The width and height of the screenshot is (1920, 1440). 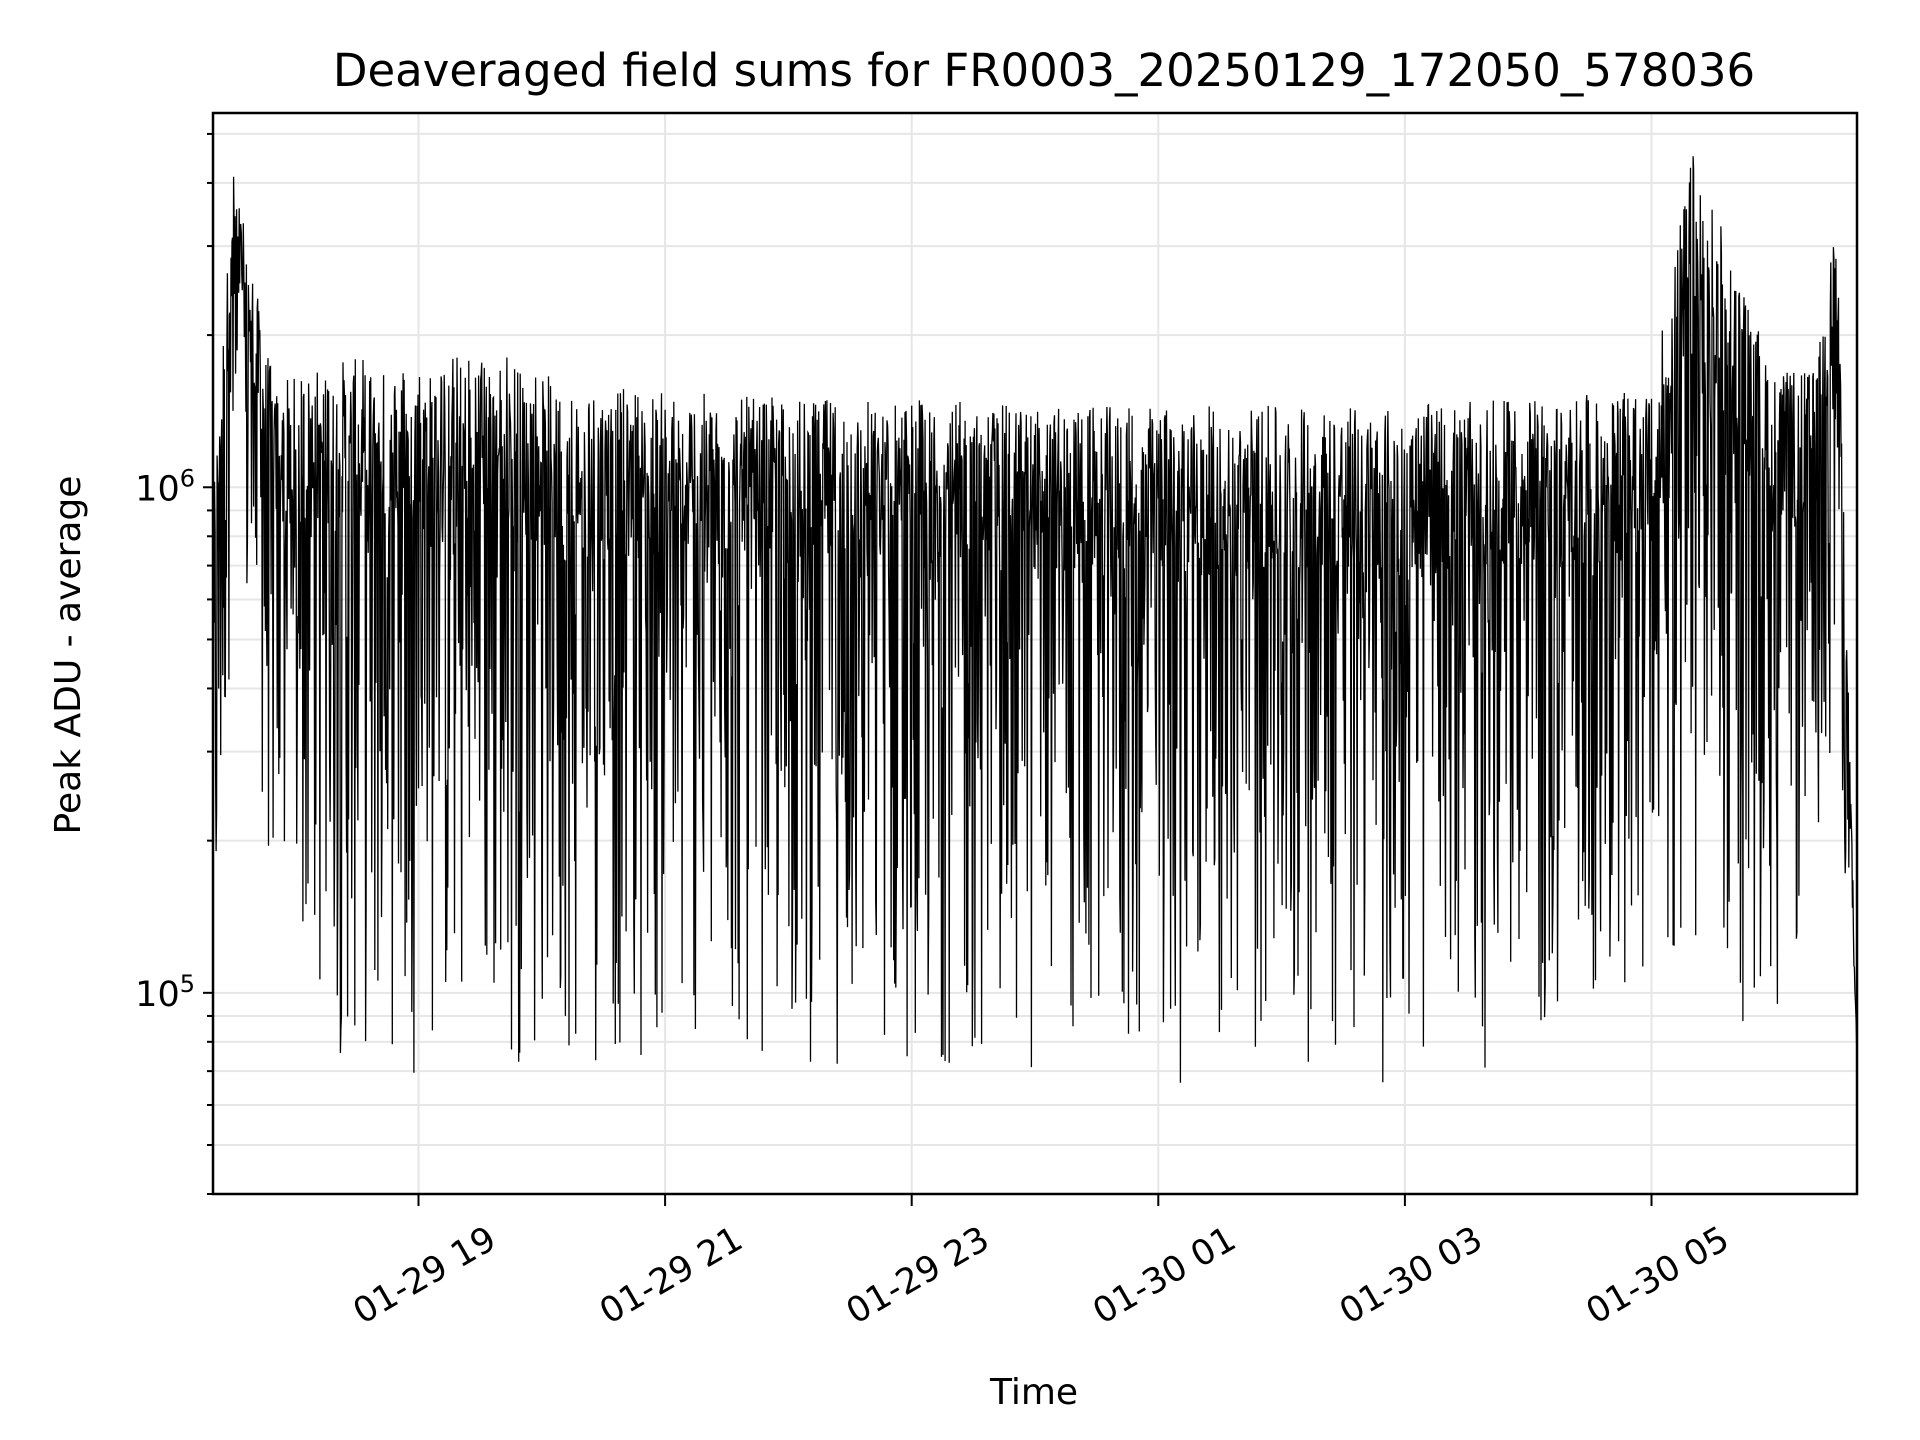 I want to click on x-axis-label: Time, so click(x=1033, y=1392).